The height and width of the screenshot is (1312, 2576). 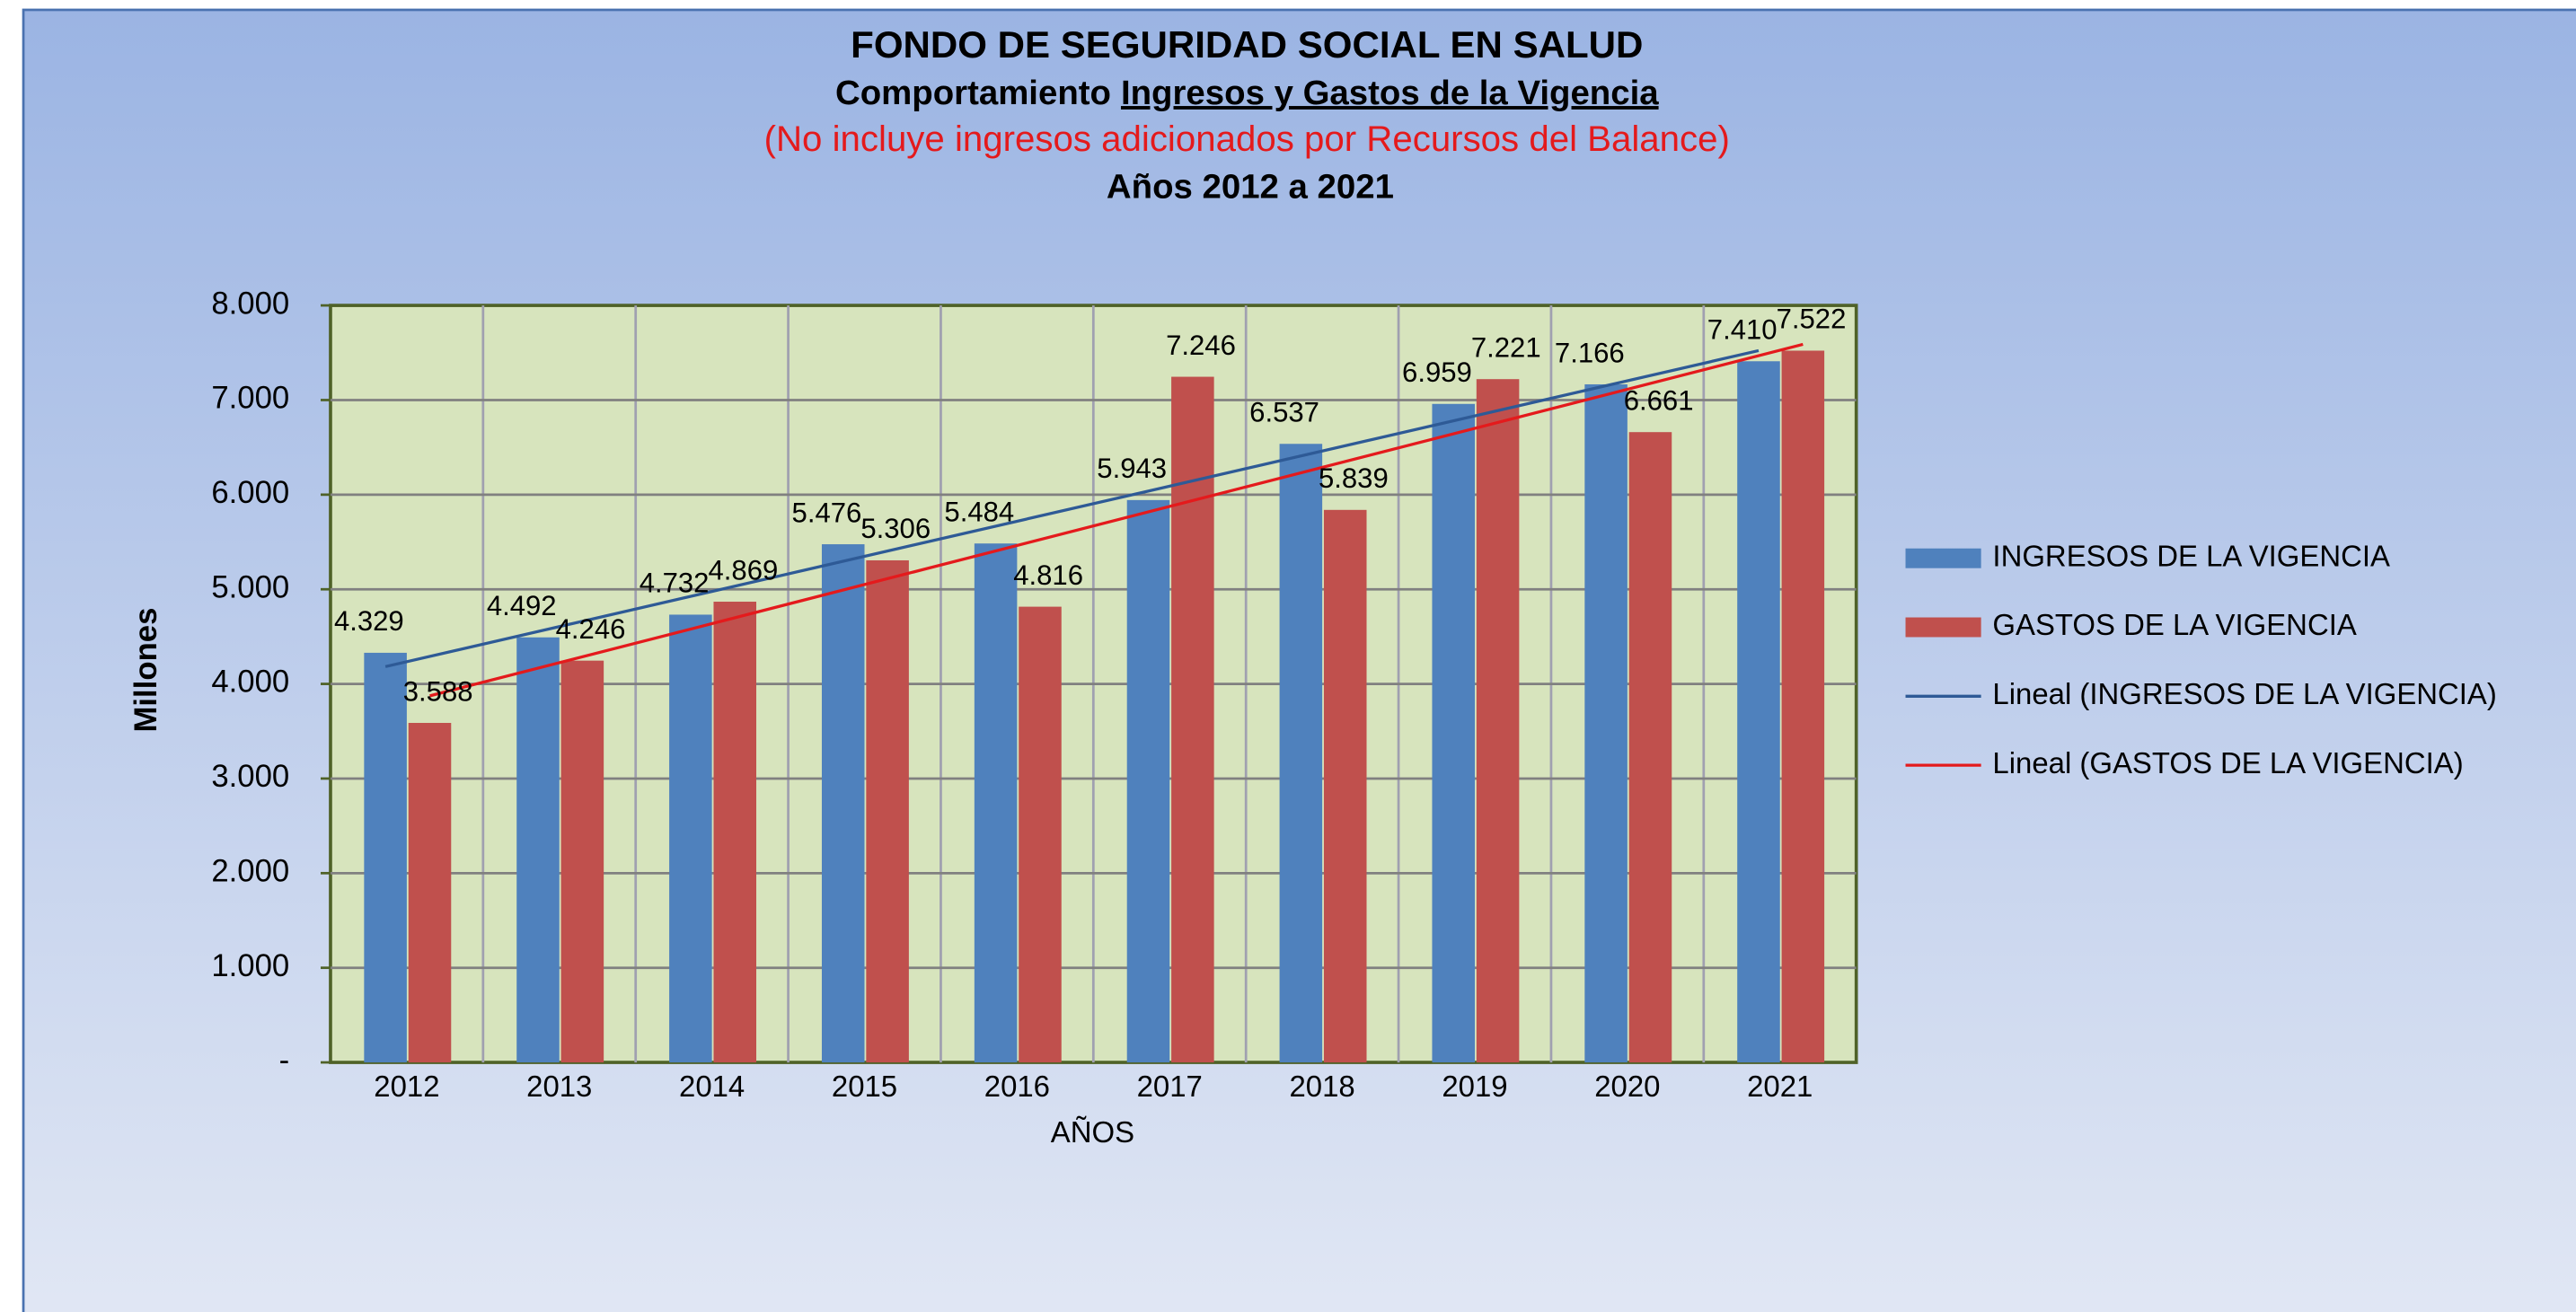 I want to click on x-tick-label: 2015, so click(x=864, y=1086).